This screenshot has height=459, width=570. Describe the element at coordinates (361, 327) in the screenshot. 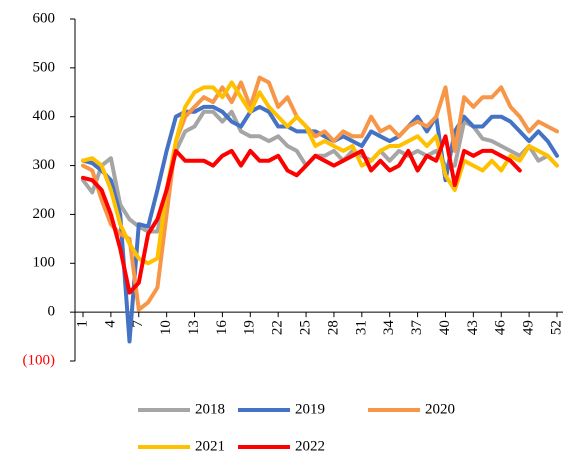

I see `x-tick-label: 31` at that location.